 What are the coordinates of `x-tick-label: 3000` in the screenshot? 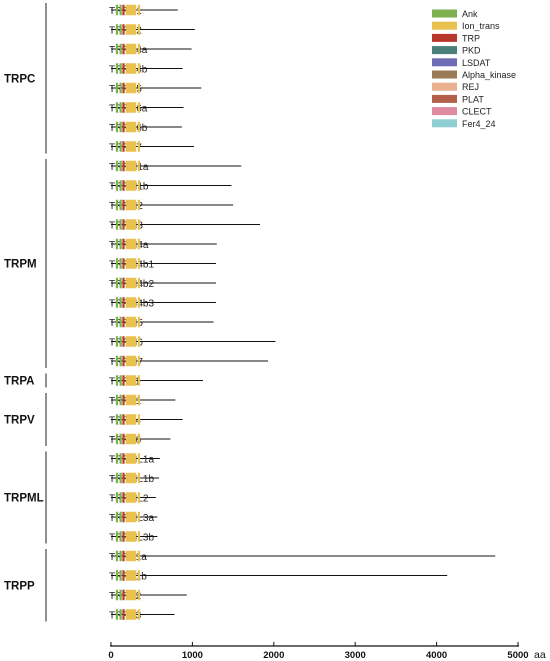 It's located at (355, 655).